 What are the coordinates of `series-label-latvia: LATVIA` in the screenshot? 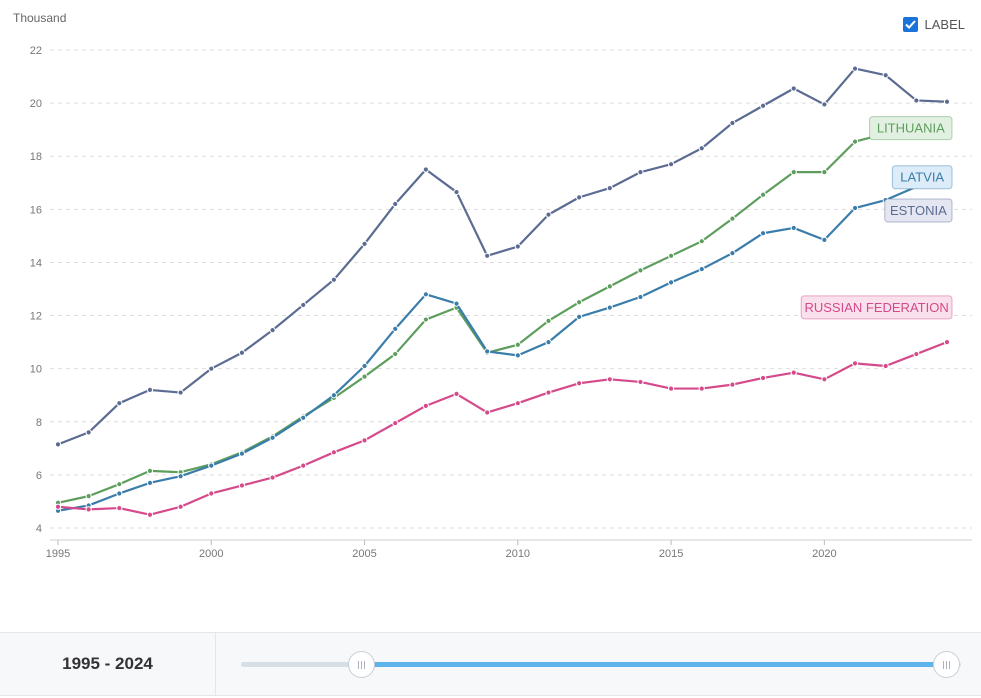 It's located at (922, 177).